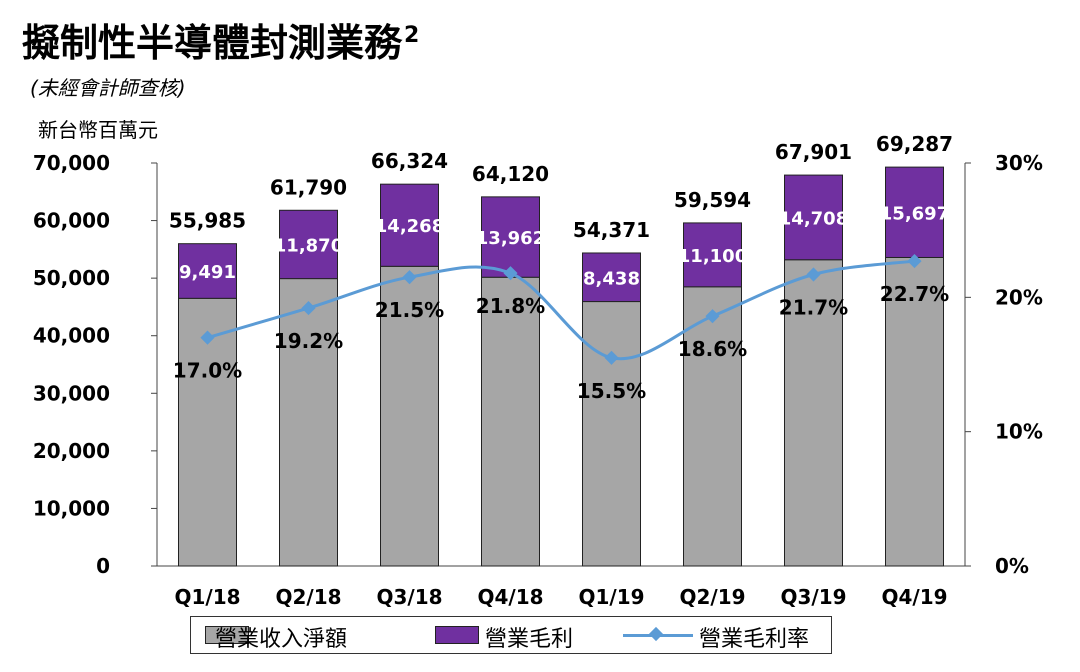  Describe the element at coordinates (71, 451) in the screenshot. I see `y-tick-label: 20,000` at that location.